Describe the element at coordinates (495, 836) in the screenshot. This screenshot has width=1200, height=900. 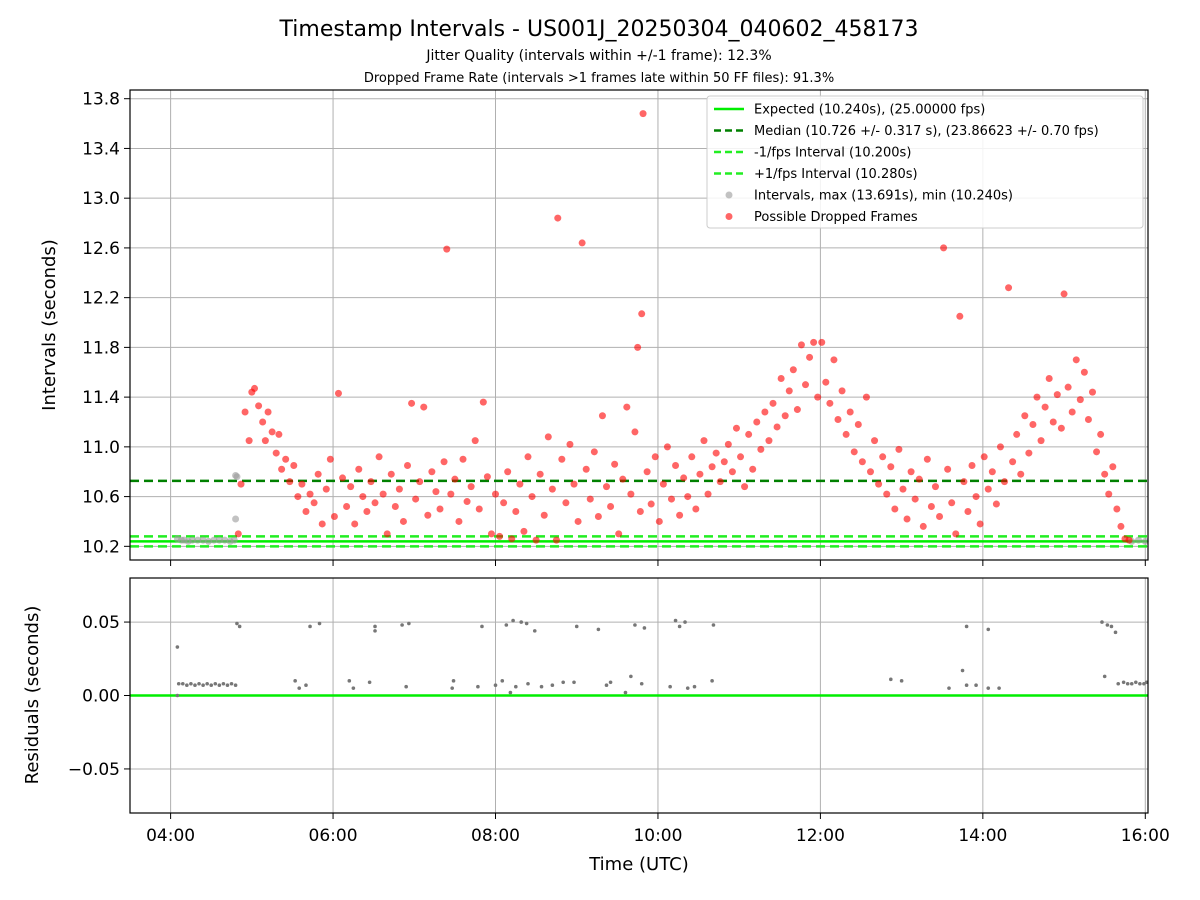
I see `x-tick-label: 08:00` at that location.